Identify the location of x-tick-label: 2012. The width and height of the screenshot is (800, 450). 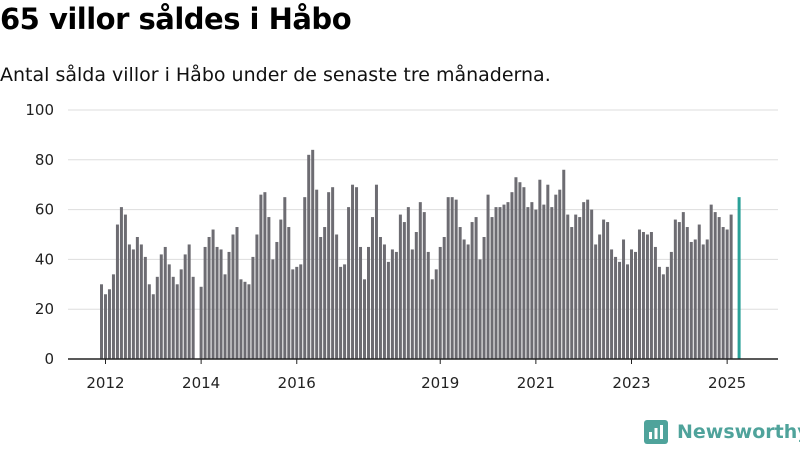
(105, 383).